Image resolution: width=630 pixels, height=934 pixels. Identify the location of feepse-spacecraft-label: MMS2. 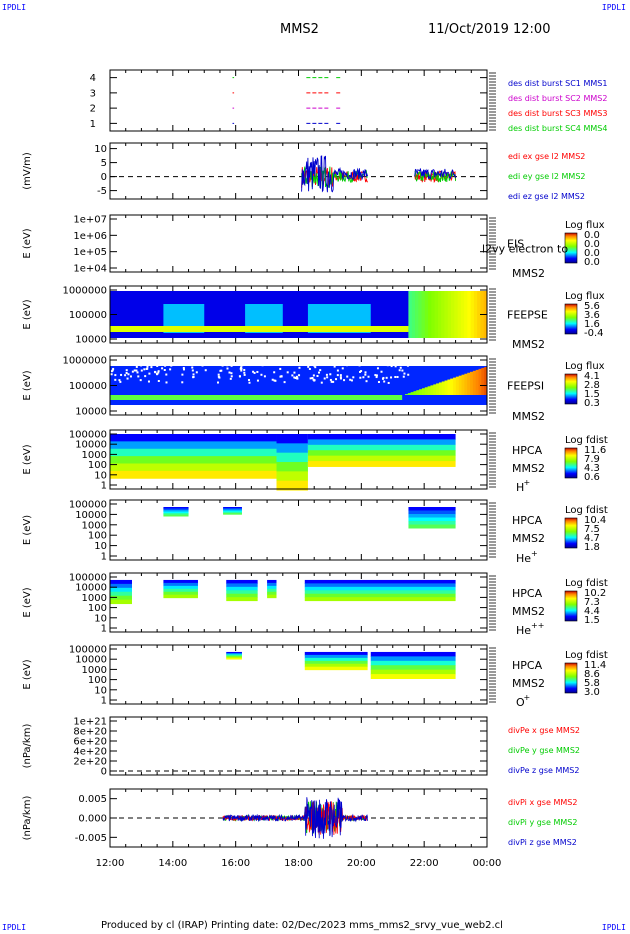
(528, 344).